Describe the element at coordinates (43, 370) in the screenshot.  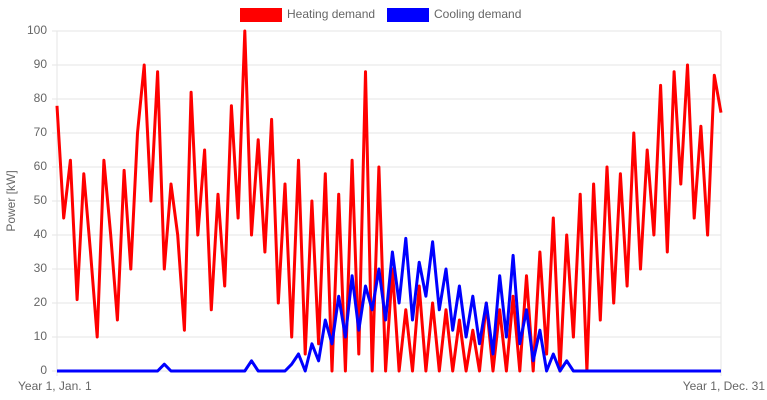
I see `y-tick-label: 0` at that location.